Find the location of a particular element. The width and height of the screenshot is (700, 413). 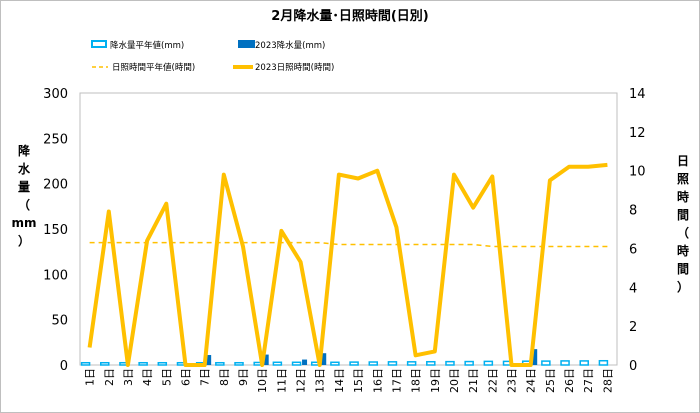

x-tick-label: 26日 is located at coordinates (569, 380).